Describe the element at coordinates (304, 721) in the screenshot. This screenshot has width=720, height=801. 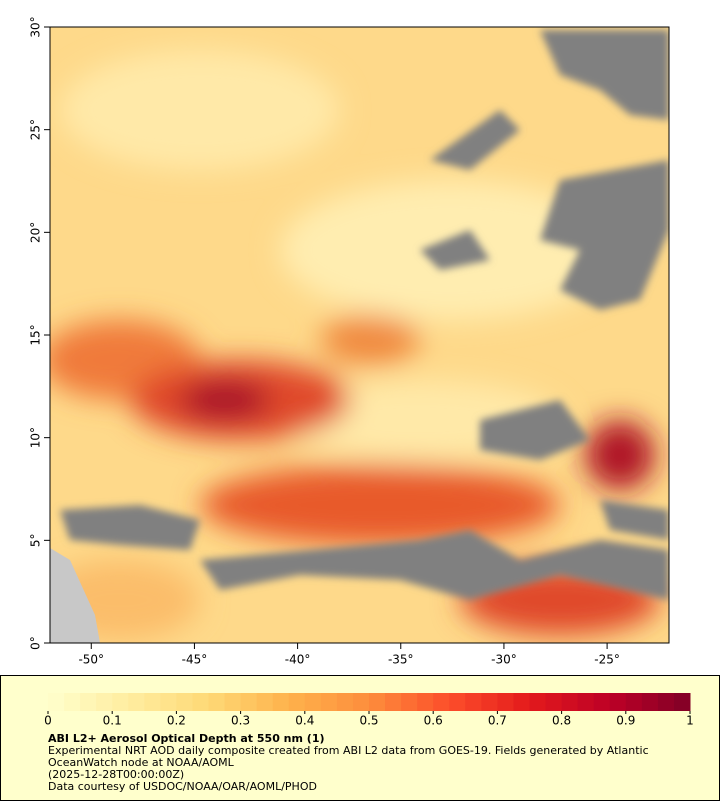
I see `colorbar-tick-label: 0.4` at that location.